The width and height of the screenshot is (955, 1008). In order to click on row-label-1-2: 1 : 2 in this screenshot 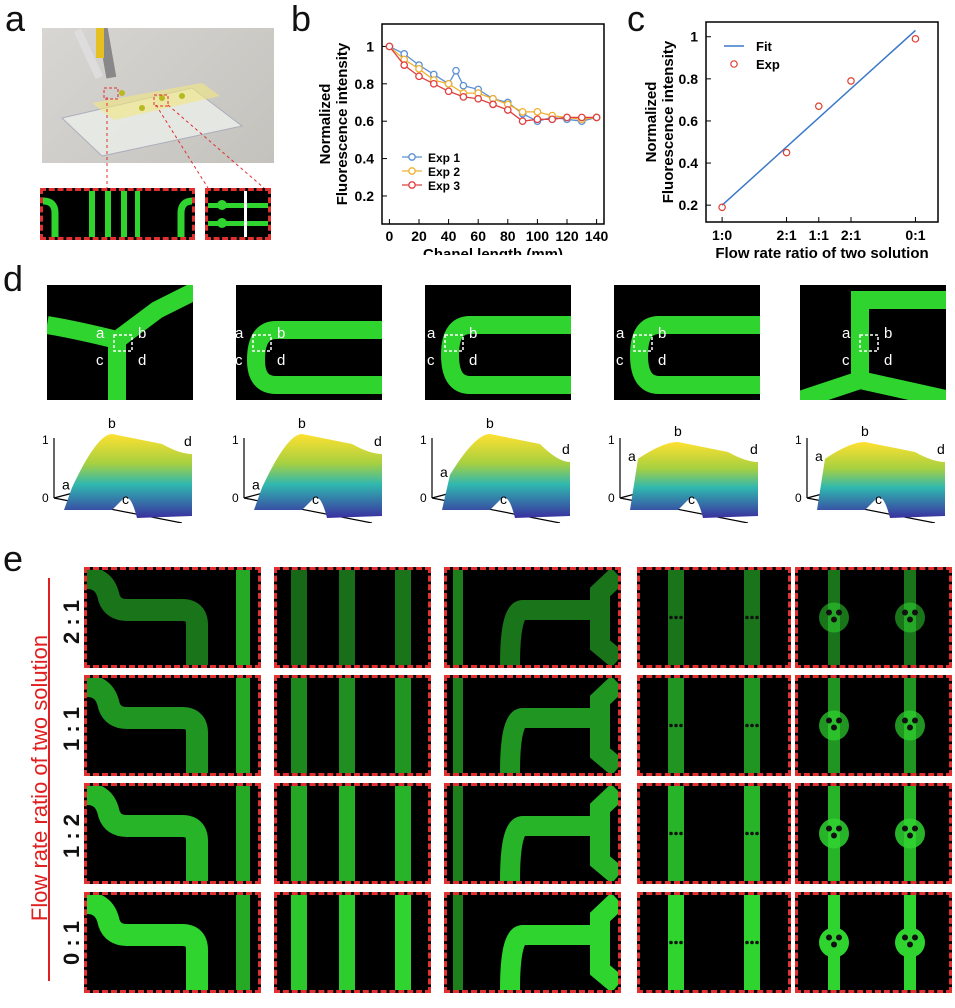, I will do `click(71, 836)`.